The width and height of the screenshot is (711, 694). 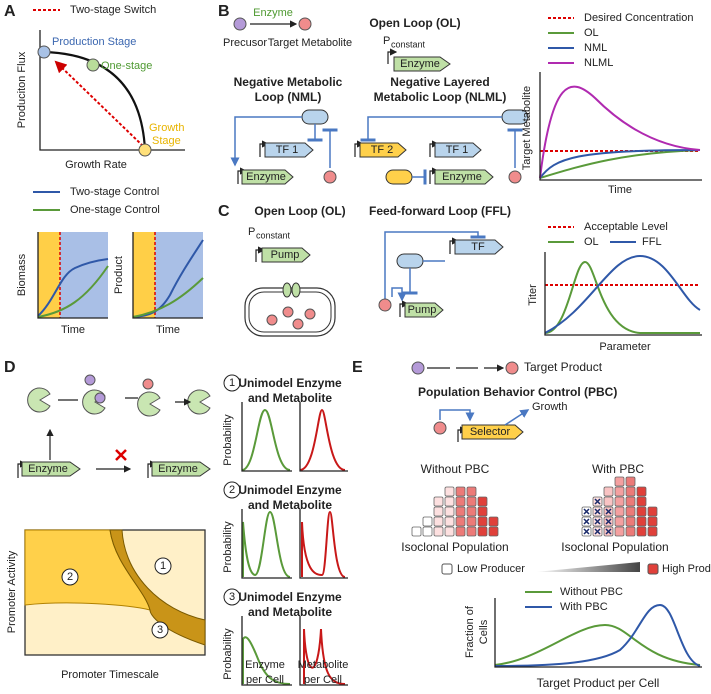 What do you see at coordinates (653, 569) in the screenshot?
I see `legend-swatch` at bounding box center [653, 569].